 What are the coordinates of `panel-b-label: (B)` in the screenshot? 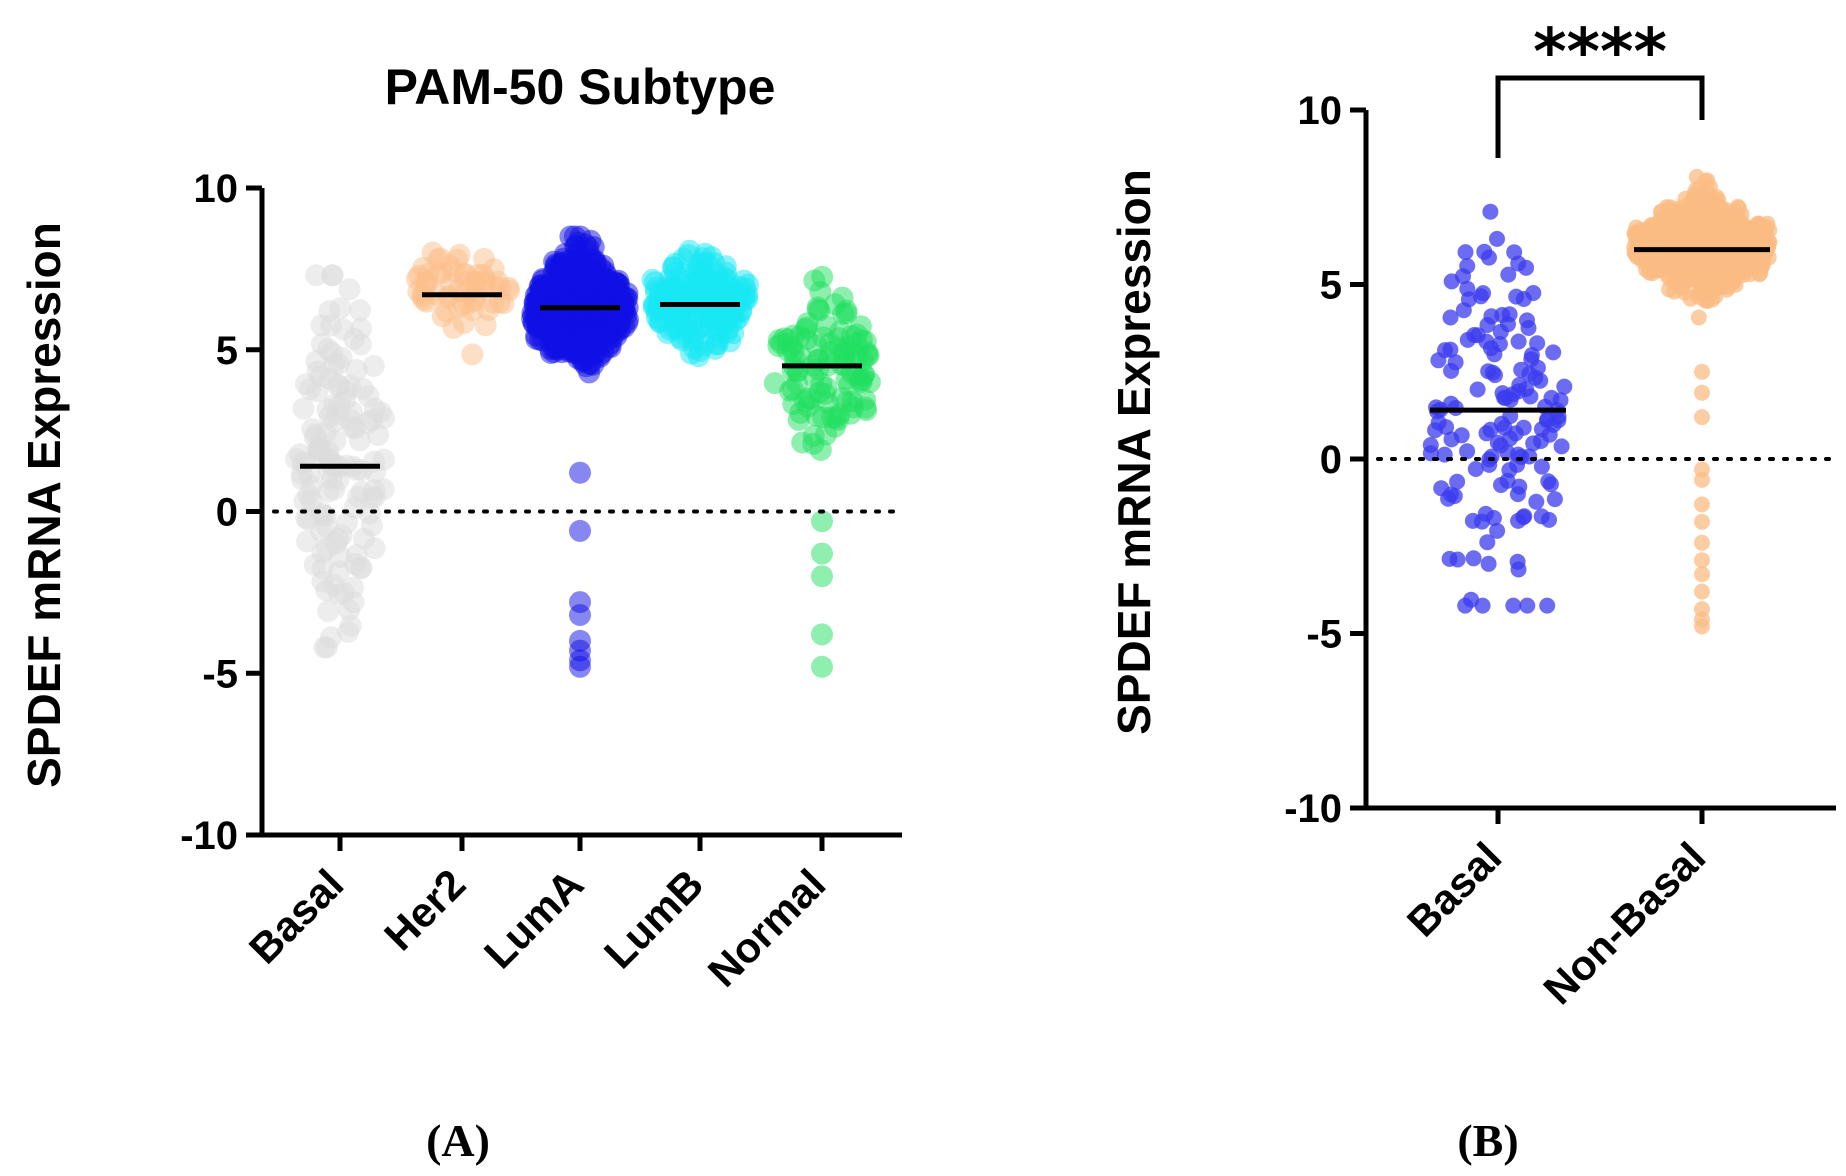 It's located at (1487, 1140).